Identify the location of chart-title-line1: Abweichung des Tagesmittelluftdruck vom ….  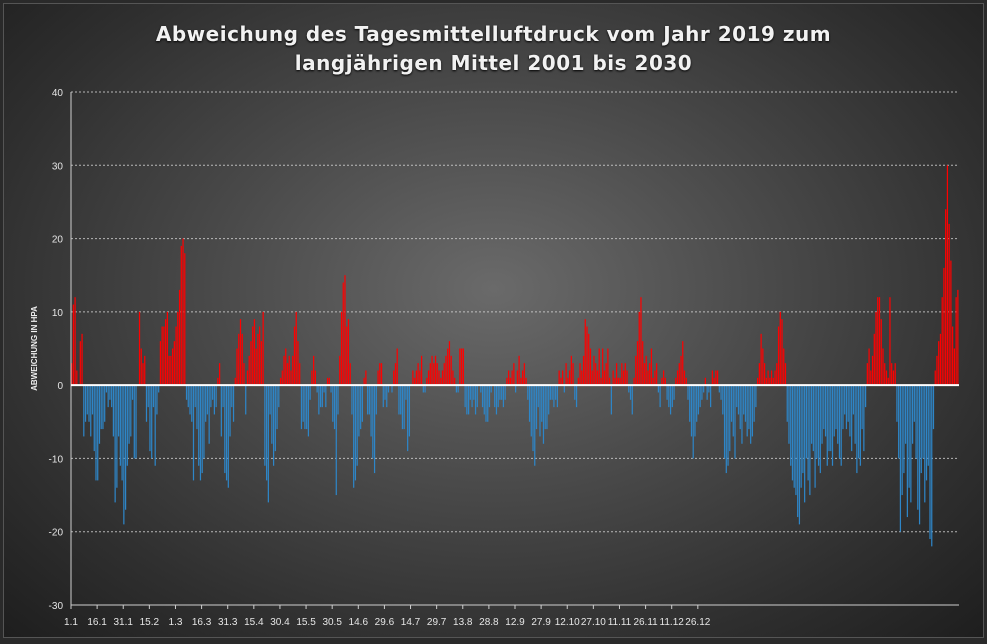
(493, 34).